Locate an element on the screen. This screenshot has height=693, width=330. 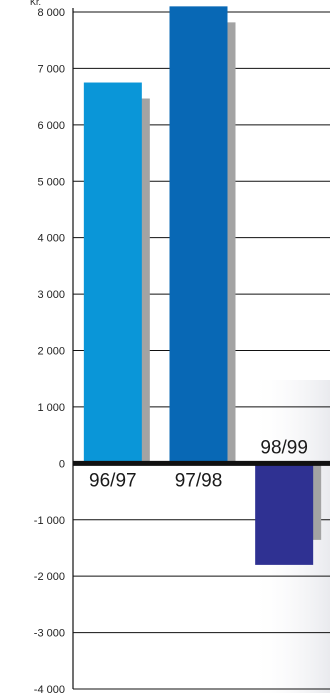
y-tick-label: 2 000 is located at coordinates (51, 352).